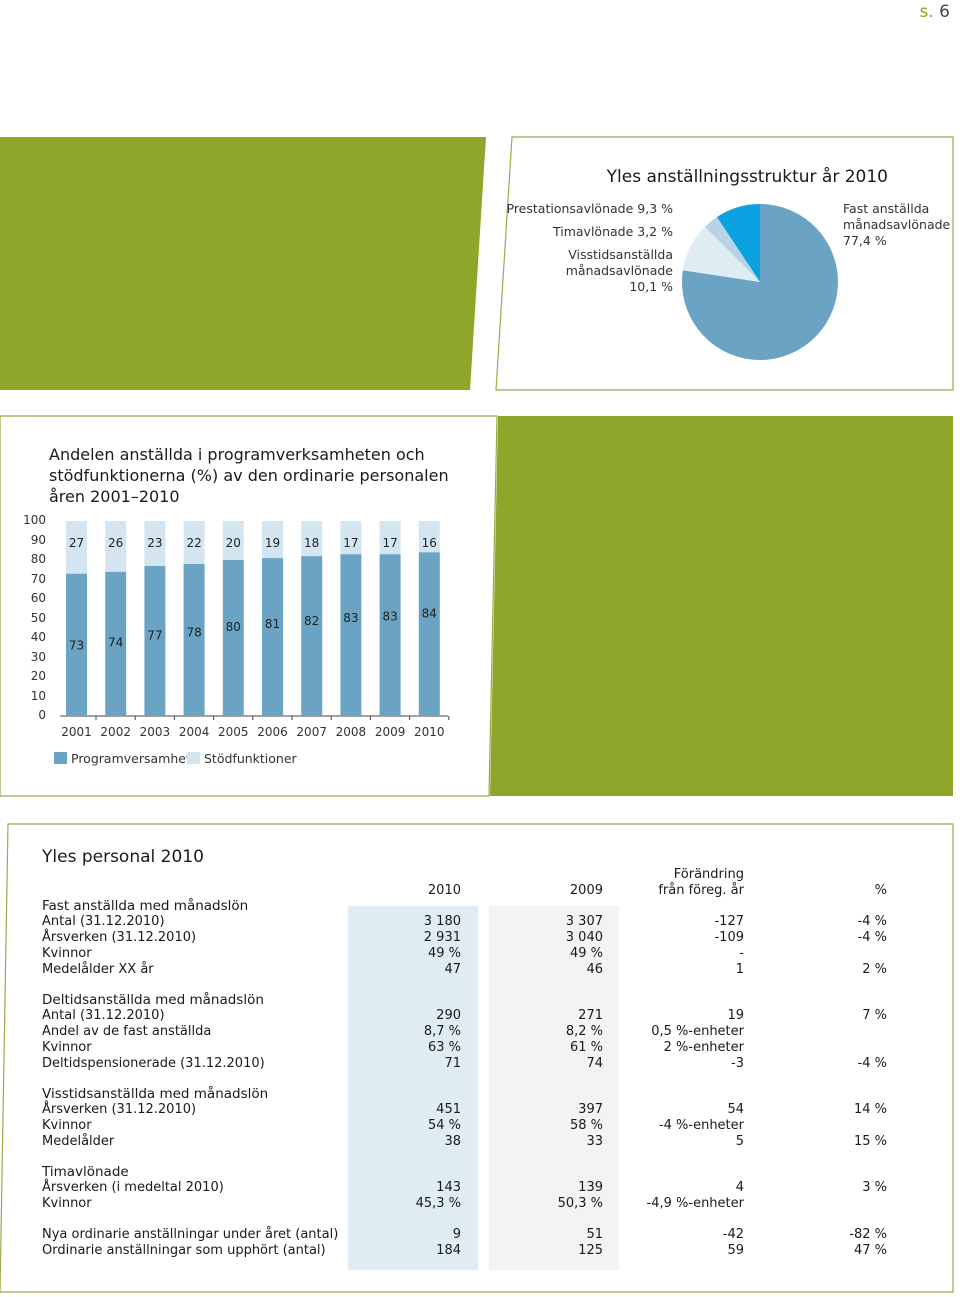 The image size is (960, 1297). I want to click on cell-2010: 143, so click(448, 1187).